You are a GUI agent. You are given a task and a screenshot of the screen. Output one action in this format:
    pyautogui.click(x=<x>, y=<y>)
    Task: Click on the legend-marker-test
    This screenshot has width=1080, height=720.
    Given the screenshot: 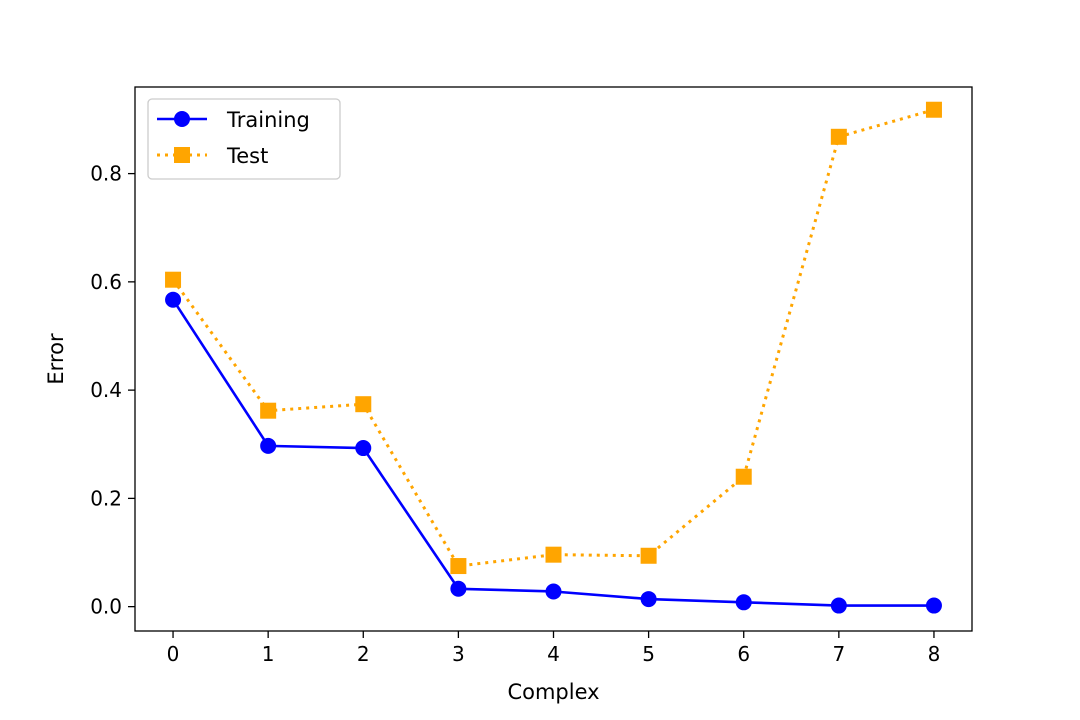 What is the action you would take?
    pyautogui.click(x=182, y=155)
    